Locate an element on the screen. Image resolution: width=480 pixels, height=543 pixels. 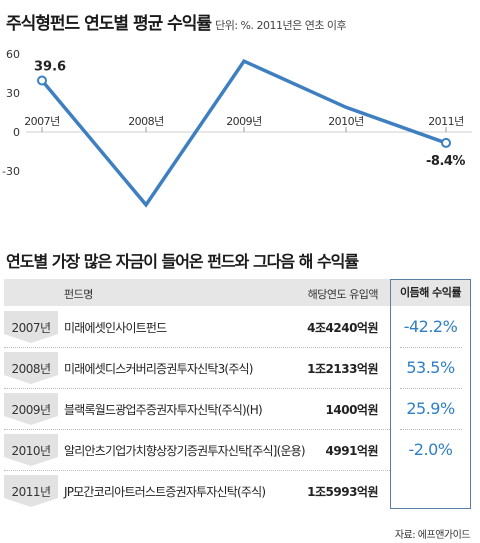
table-row: 2009년 블랙록월드광업주증권자투자신탁(주식)(H) 1400억원 is located at coordinates (197, 409).